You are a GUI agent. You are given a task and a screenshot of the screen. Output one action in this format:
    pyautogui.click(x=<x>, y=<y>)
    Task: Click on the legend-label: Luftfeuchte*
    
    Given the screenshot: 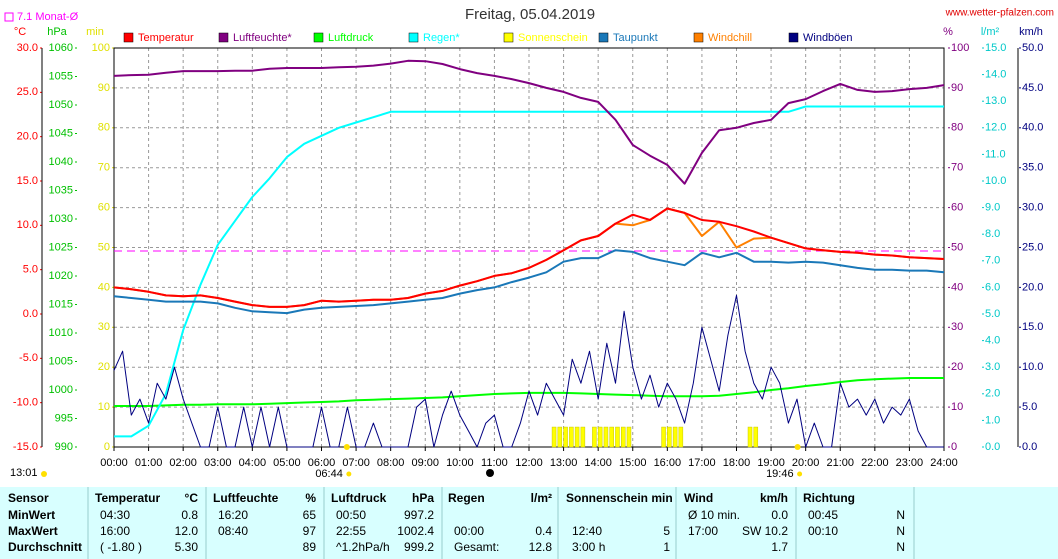 What is the action you would take?
    pyautogui.click(x=262, y=38)
    